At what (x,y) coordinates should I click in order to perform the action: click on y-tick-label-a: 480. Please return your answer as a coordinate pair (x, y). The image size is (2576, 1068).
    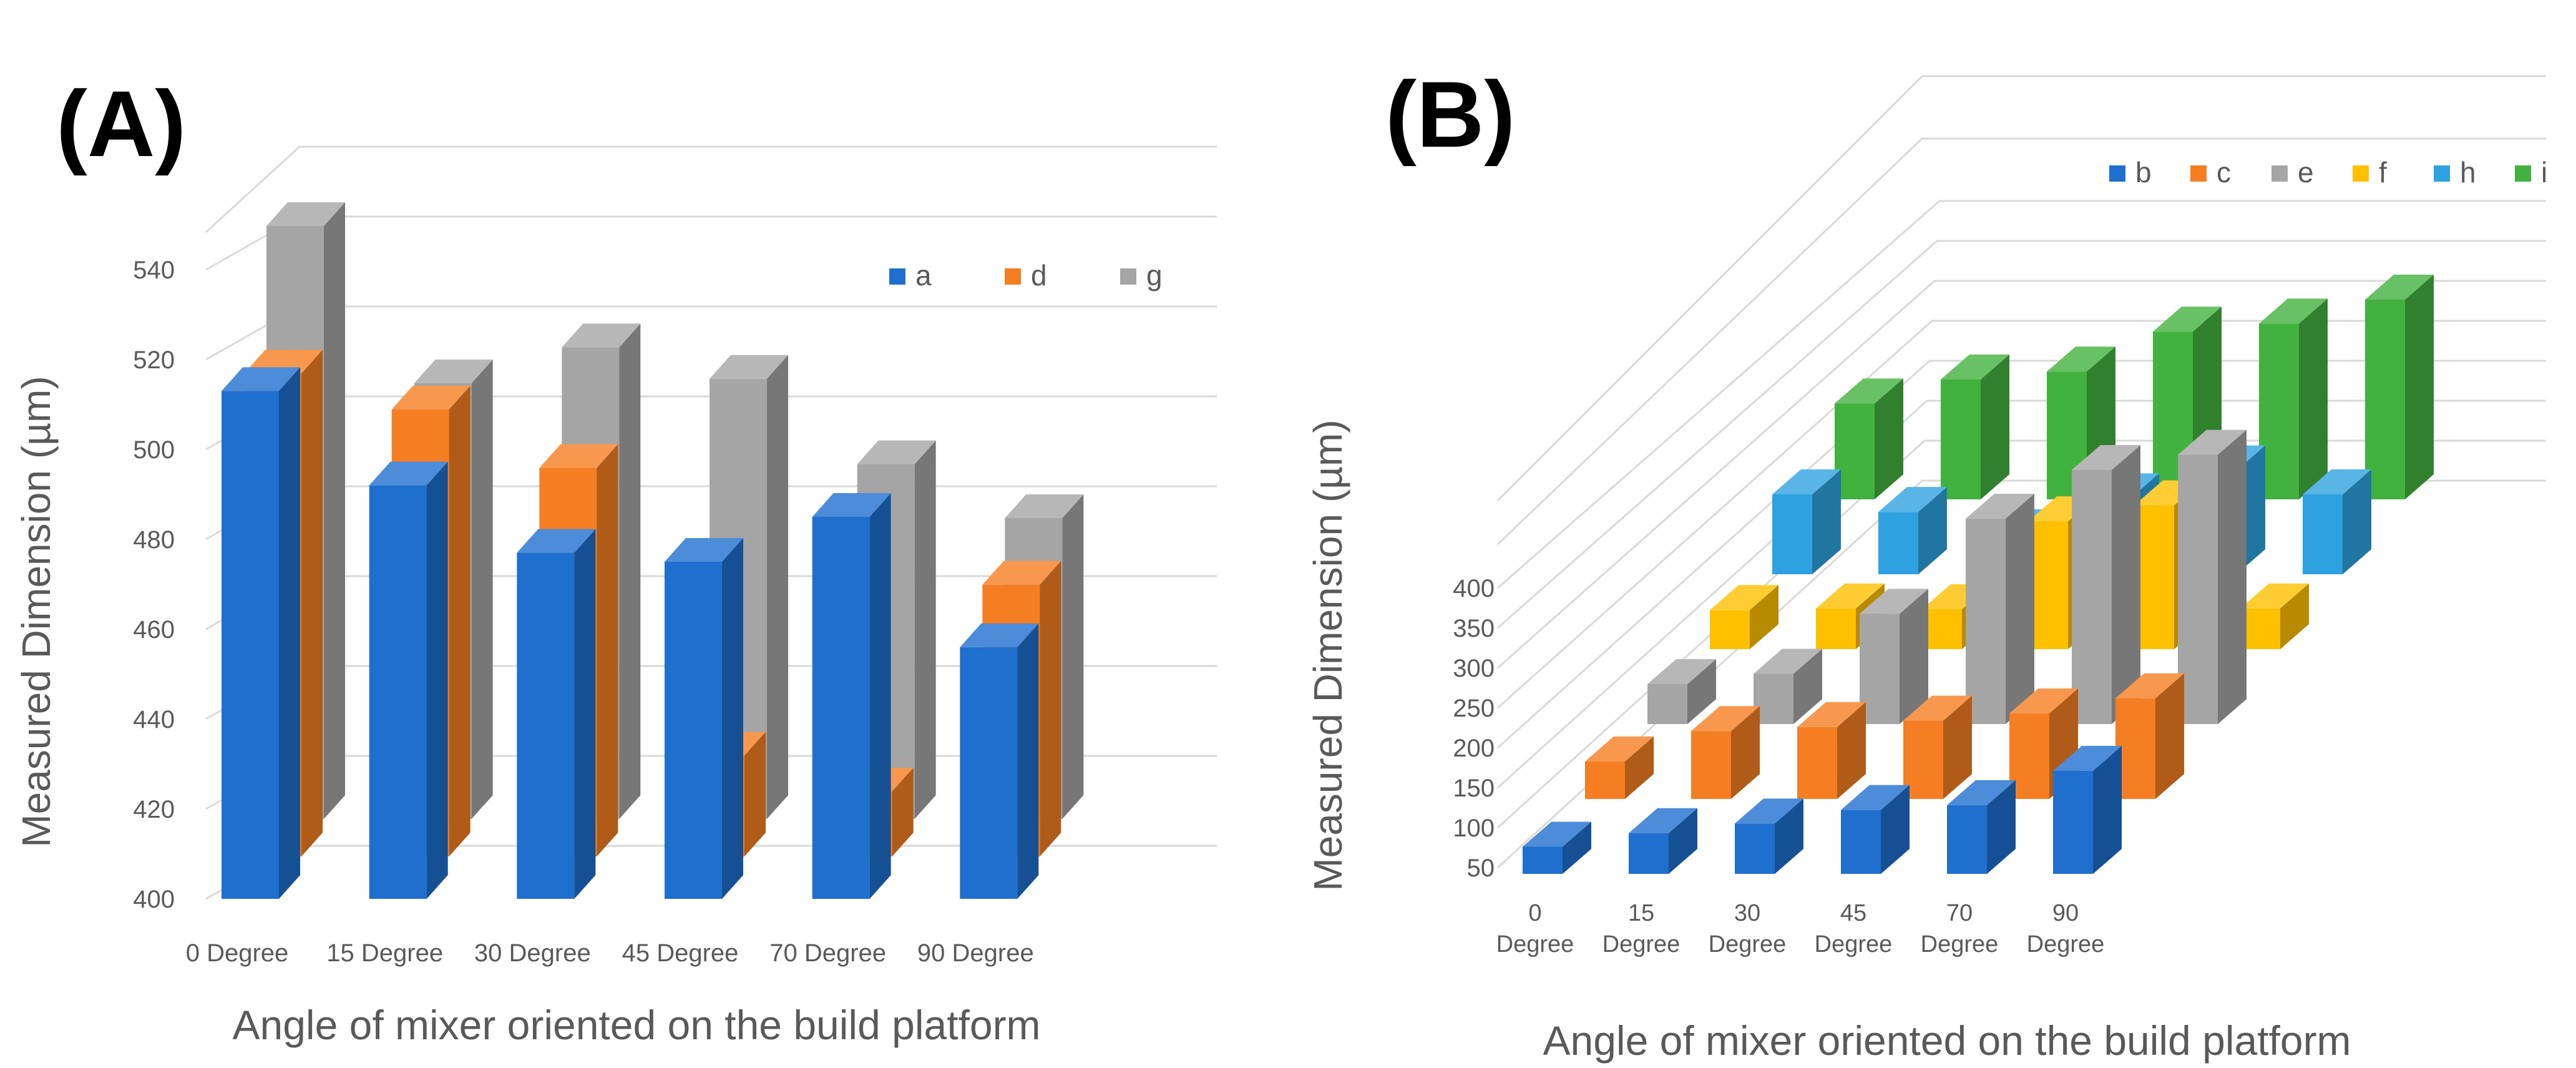
    Looking at the image, I should click on (154, 540).